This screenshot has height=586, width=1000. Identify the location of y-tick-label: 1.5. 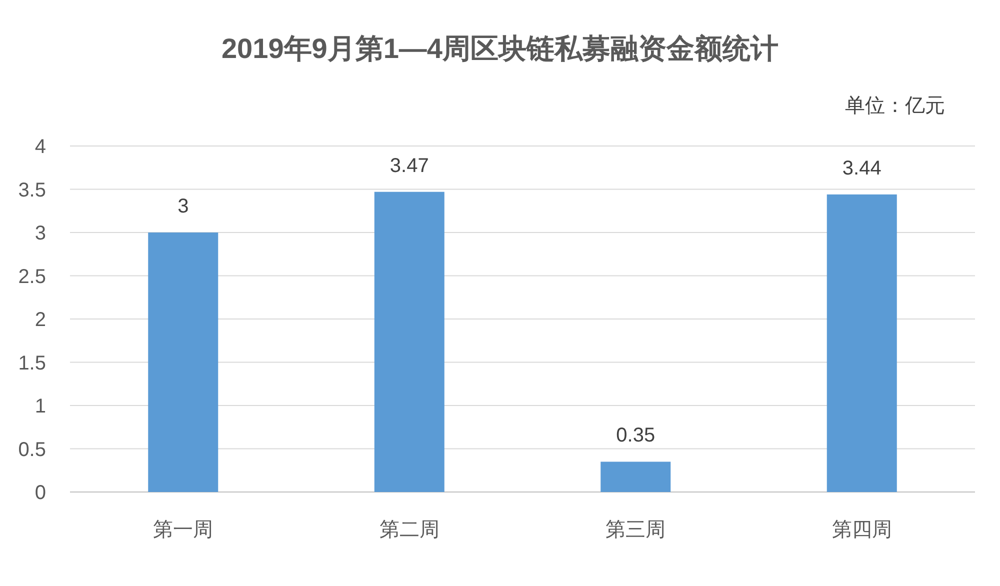
(32, 363).